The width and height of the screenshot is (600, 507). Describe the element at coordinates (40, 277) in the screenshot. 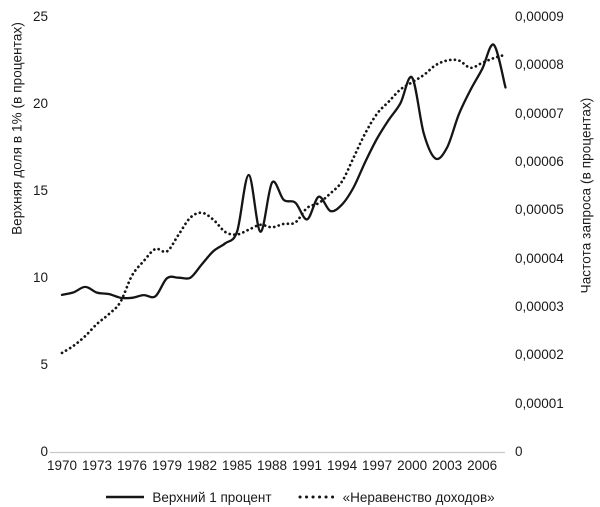

I see `left-y-tick-label: 10` at that location.